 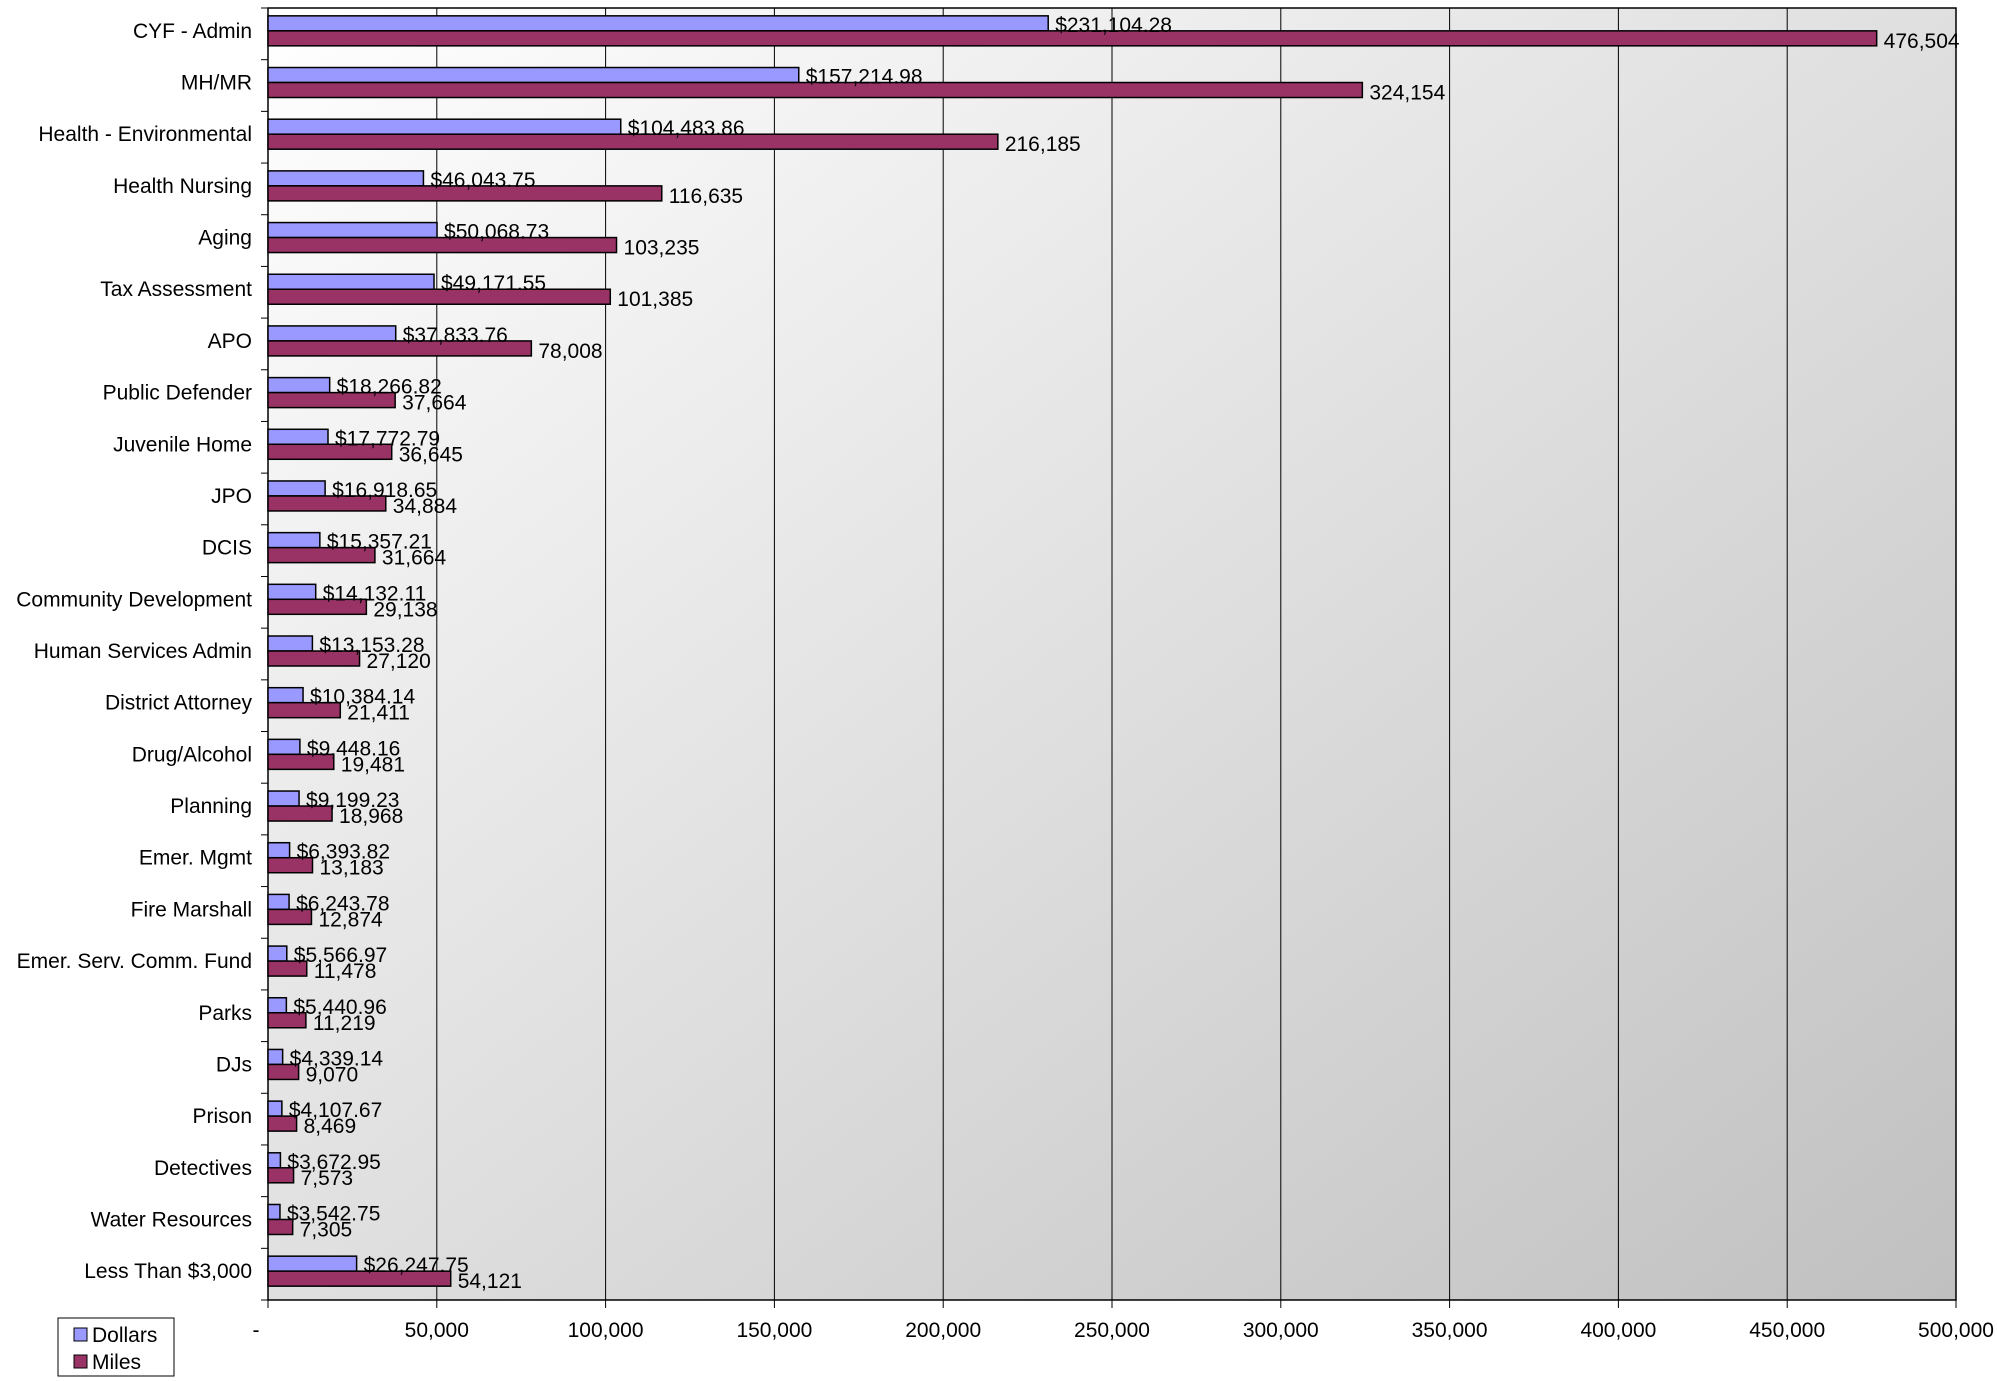 I want to click on data-label-dollars: $18,266.82, so click(x=389, y=387).